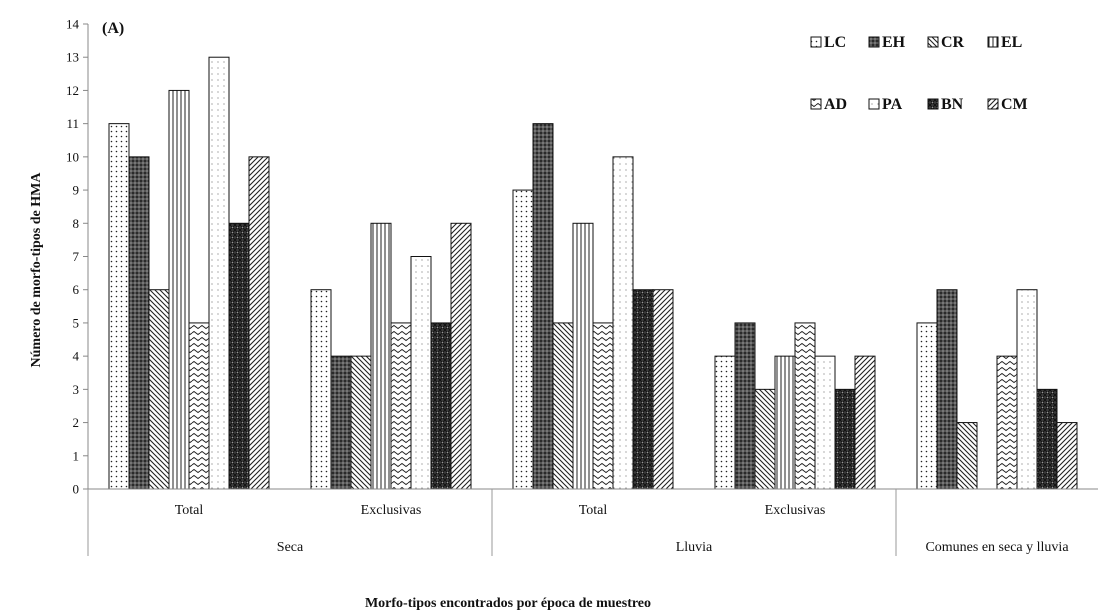 The width and height of the screenshot is (1098, 615). What do you see at coordinates (72, 57) in the screenshot?
I see `y-tick-label: 13` at bounding box center [72, 57].